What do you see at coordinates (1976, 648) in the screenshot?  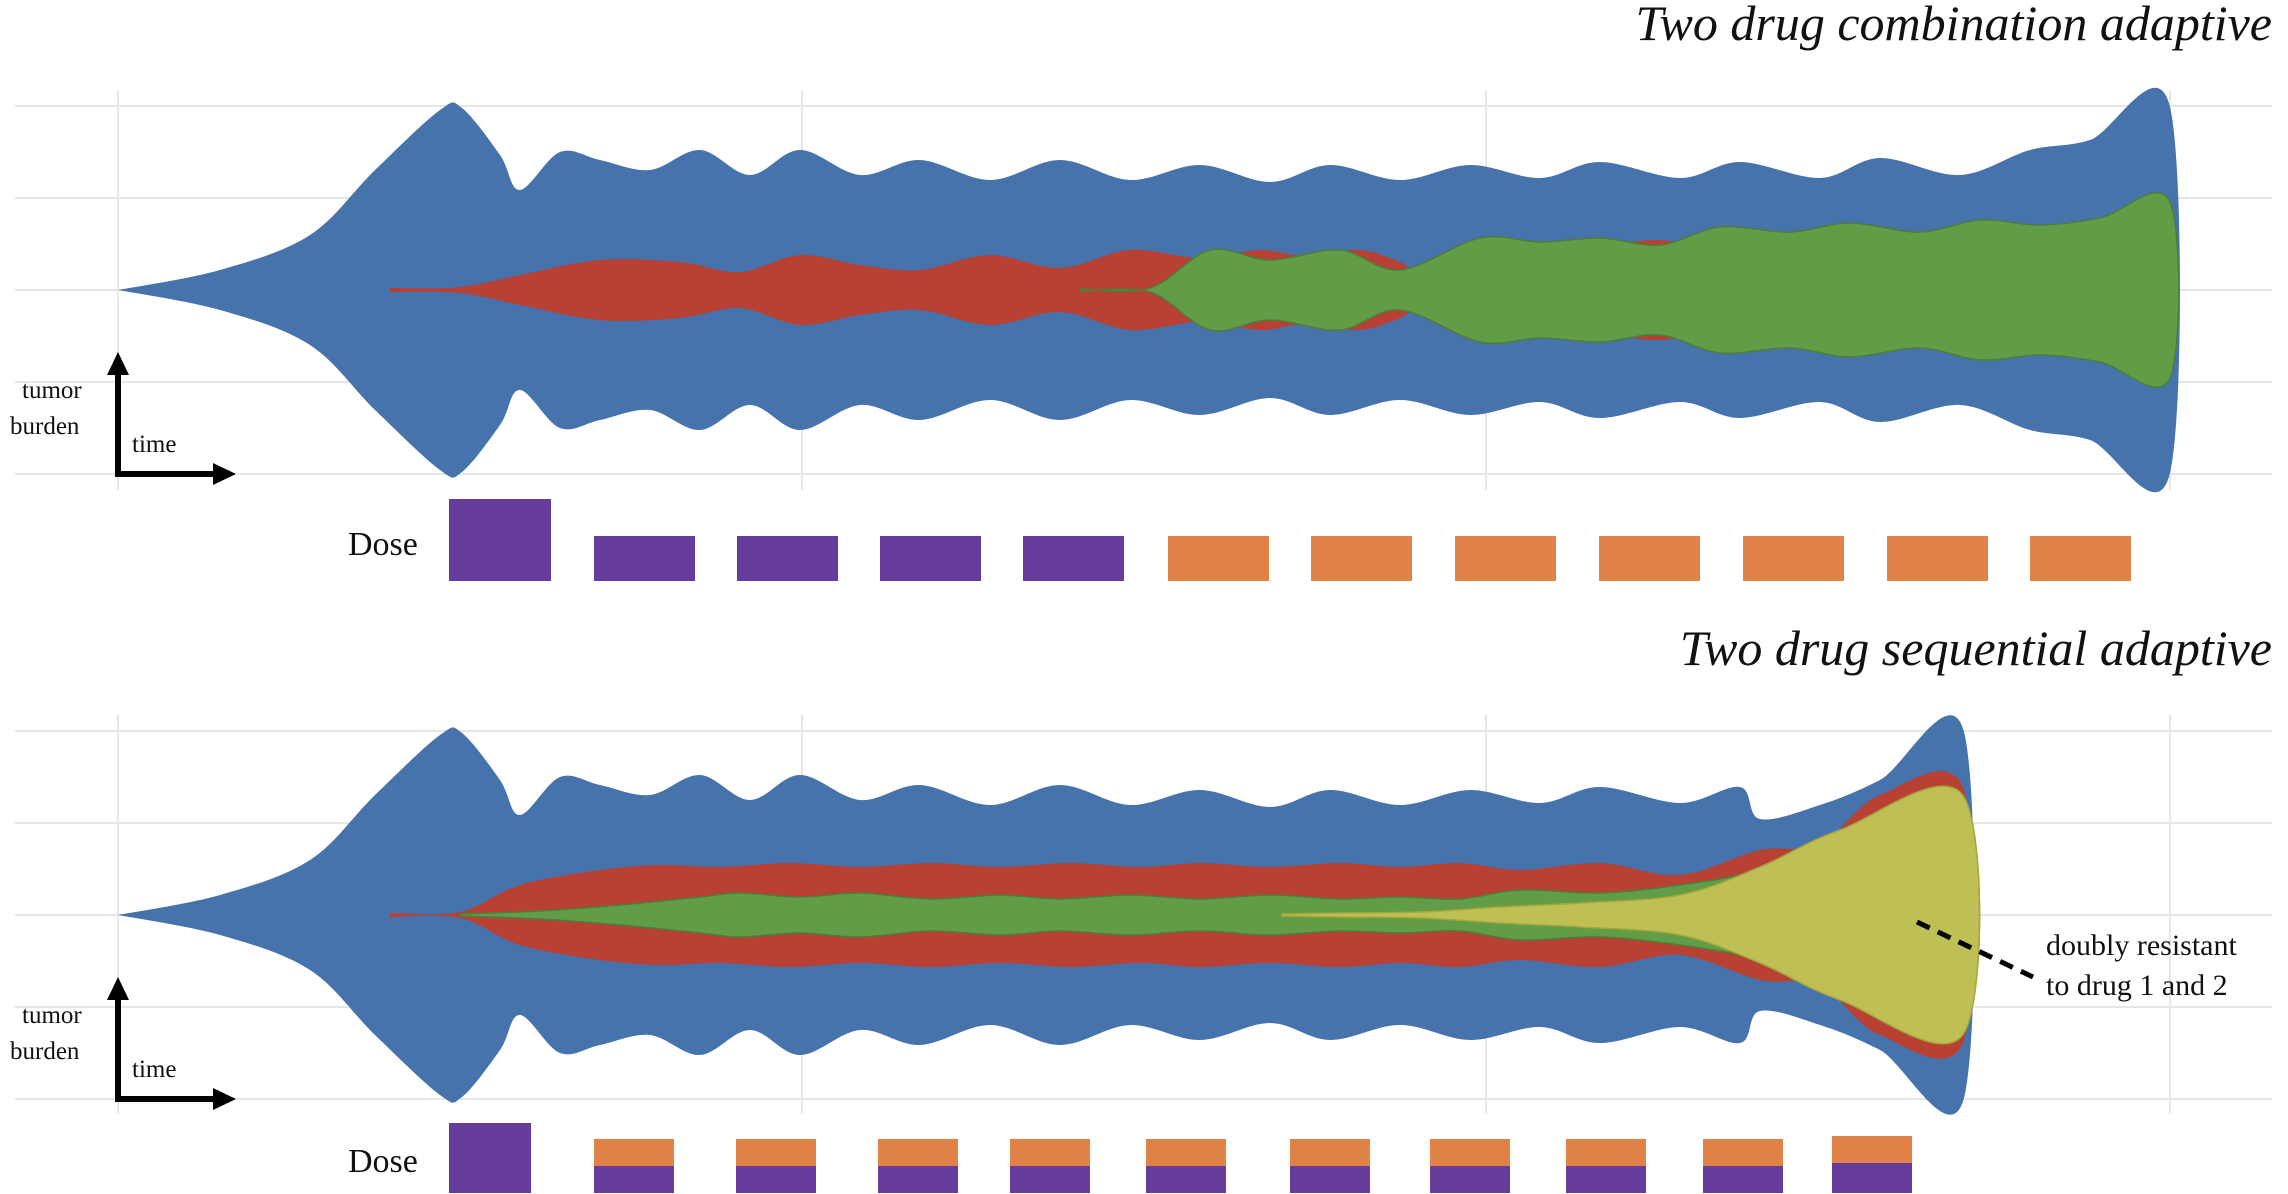 I see `panel-title: Two drug sequential adaptive` at bounding box center [1976, 648].